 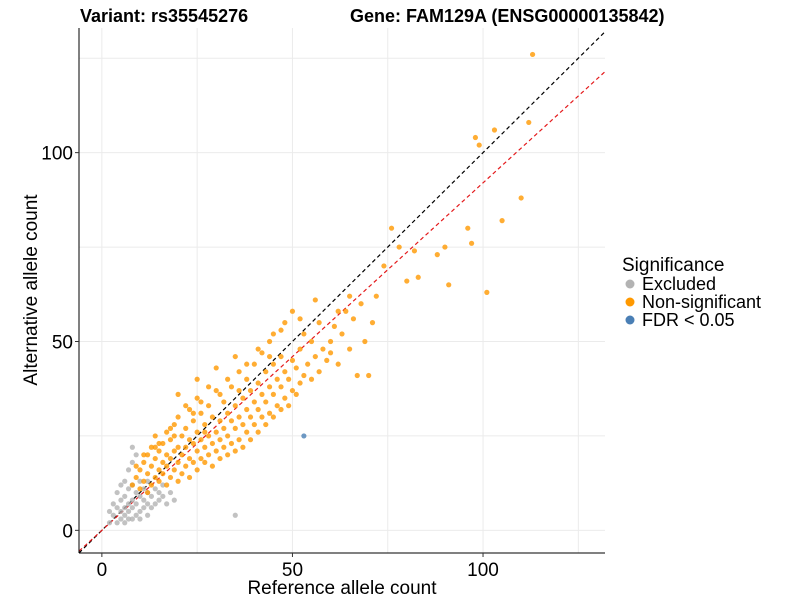 I want to click on legend-label: Excluded, so click(x=679, y=284).